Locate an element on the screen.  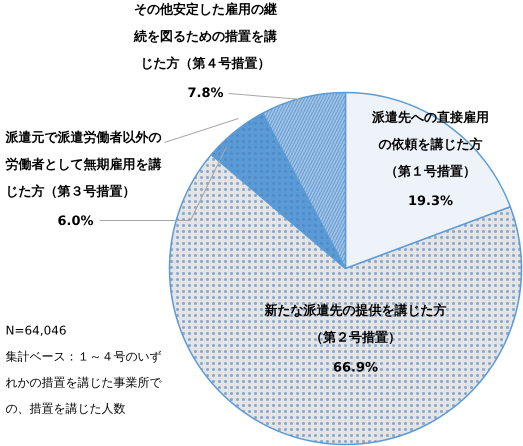
data-label: 7.8% is located at coordinates (205, 93).